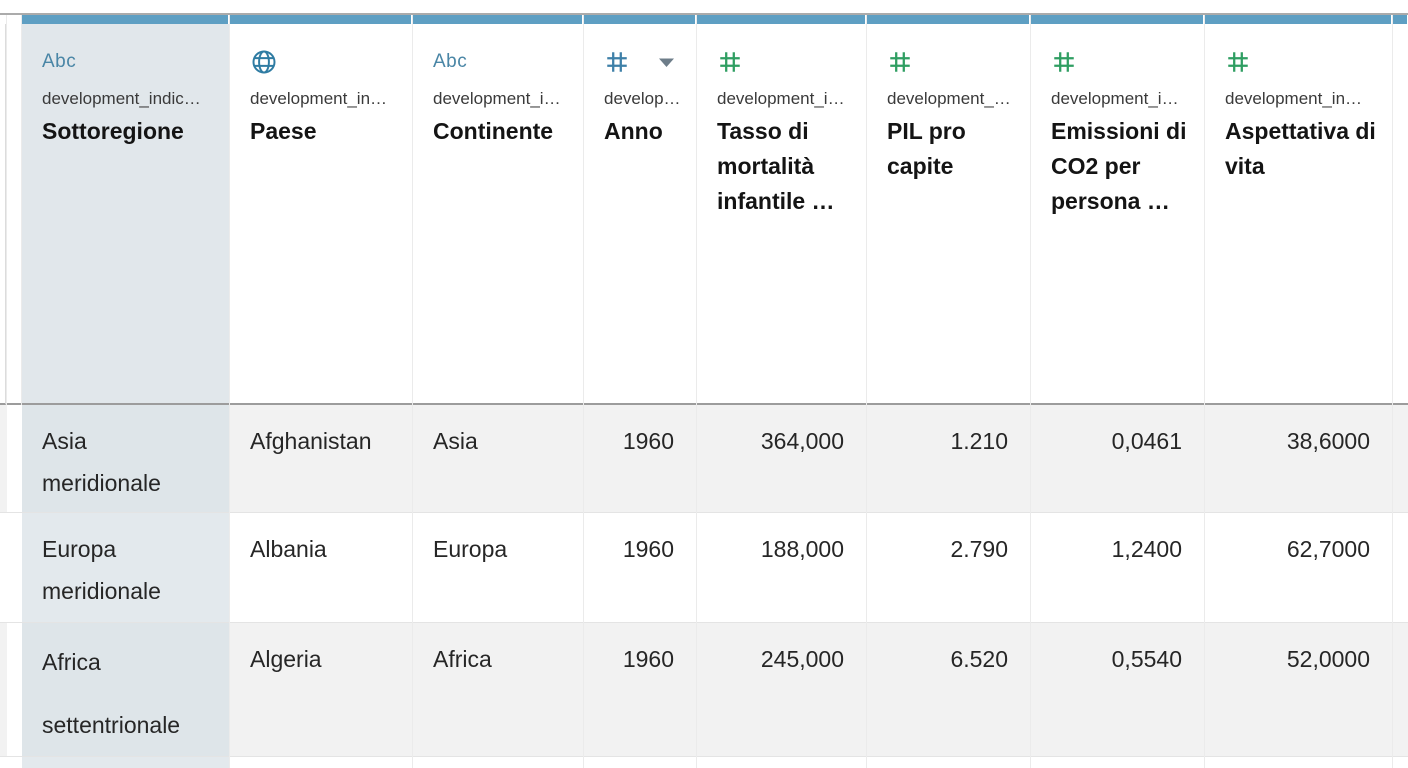 The image size is (1408, 768). Describe the element at coordinates (948, 214) in the screenshot. I see `column-header-pil-pro-capite: development_… PIL pro capite` at that location.